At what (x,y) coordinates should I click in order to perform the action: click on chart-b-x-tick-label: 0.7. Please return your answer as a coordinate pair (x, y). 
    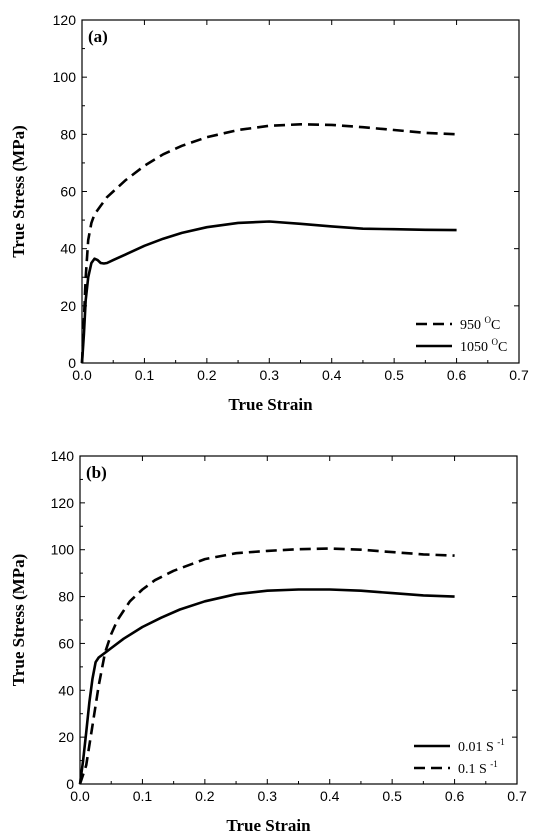
    Looking at the image, I should click on (517, 796).